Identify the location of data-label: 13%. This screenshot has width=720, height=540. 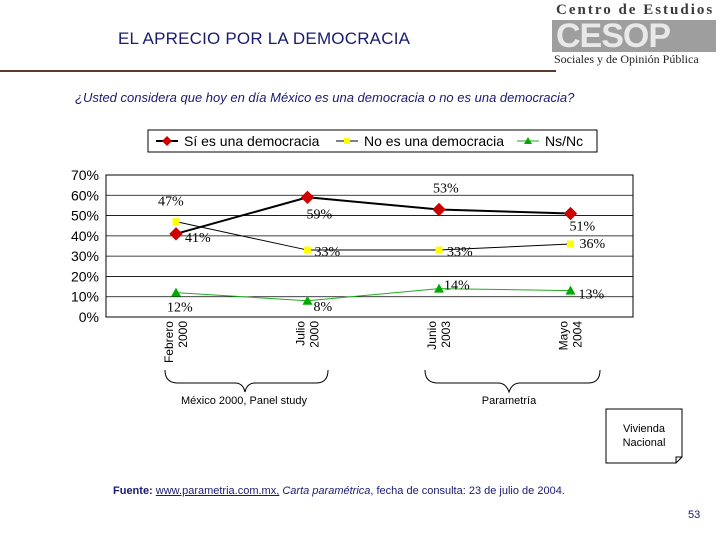
(592, 295).